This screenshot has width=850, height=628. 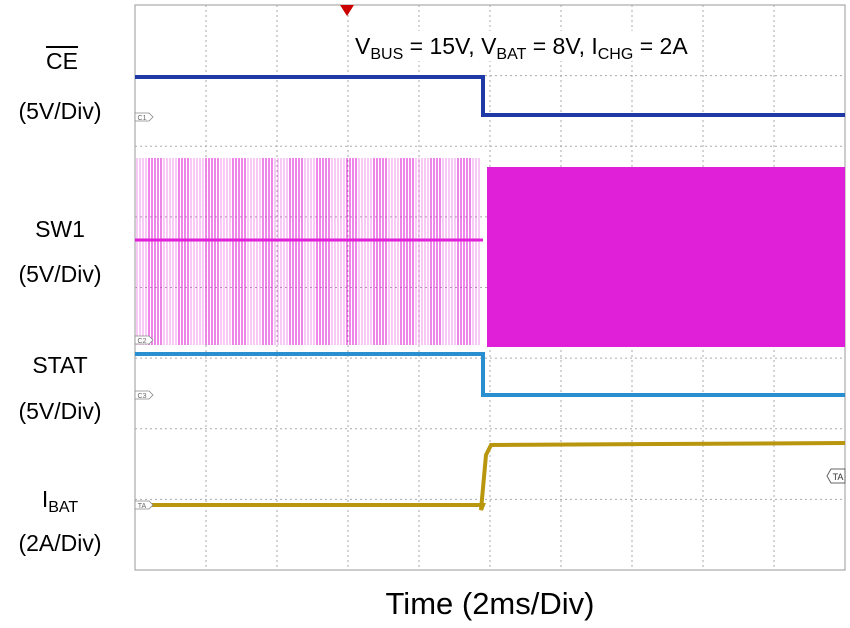 I want to click on marker-label: C3, so click(x=142, y=396).